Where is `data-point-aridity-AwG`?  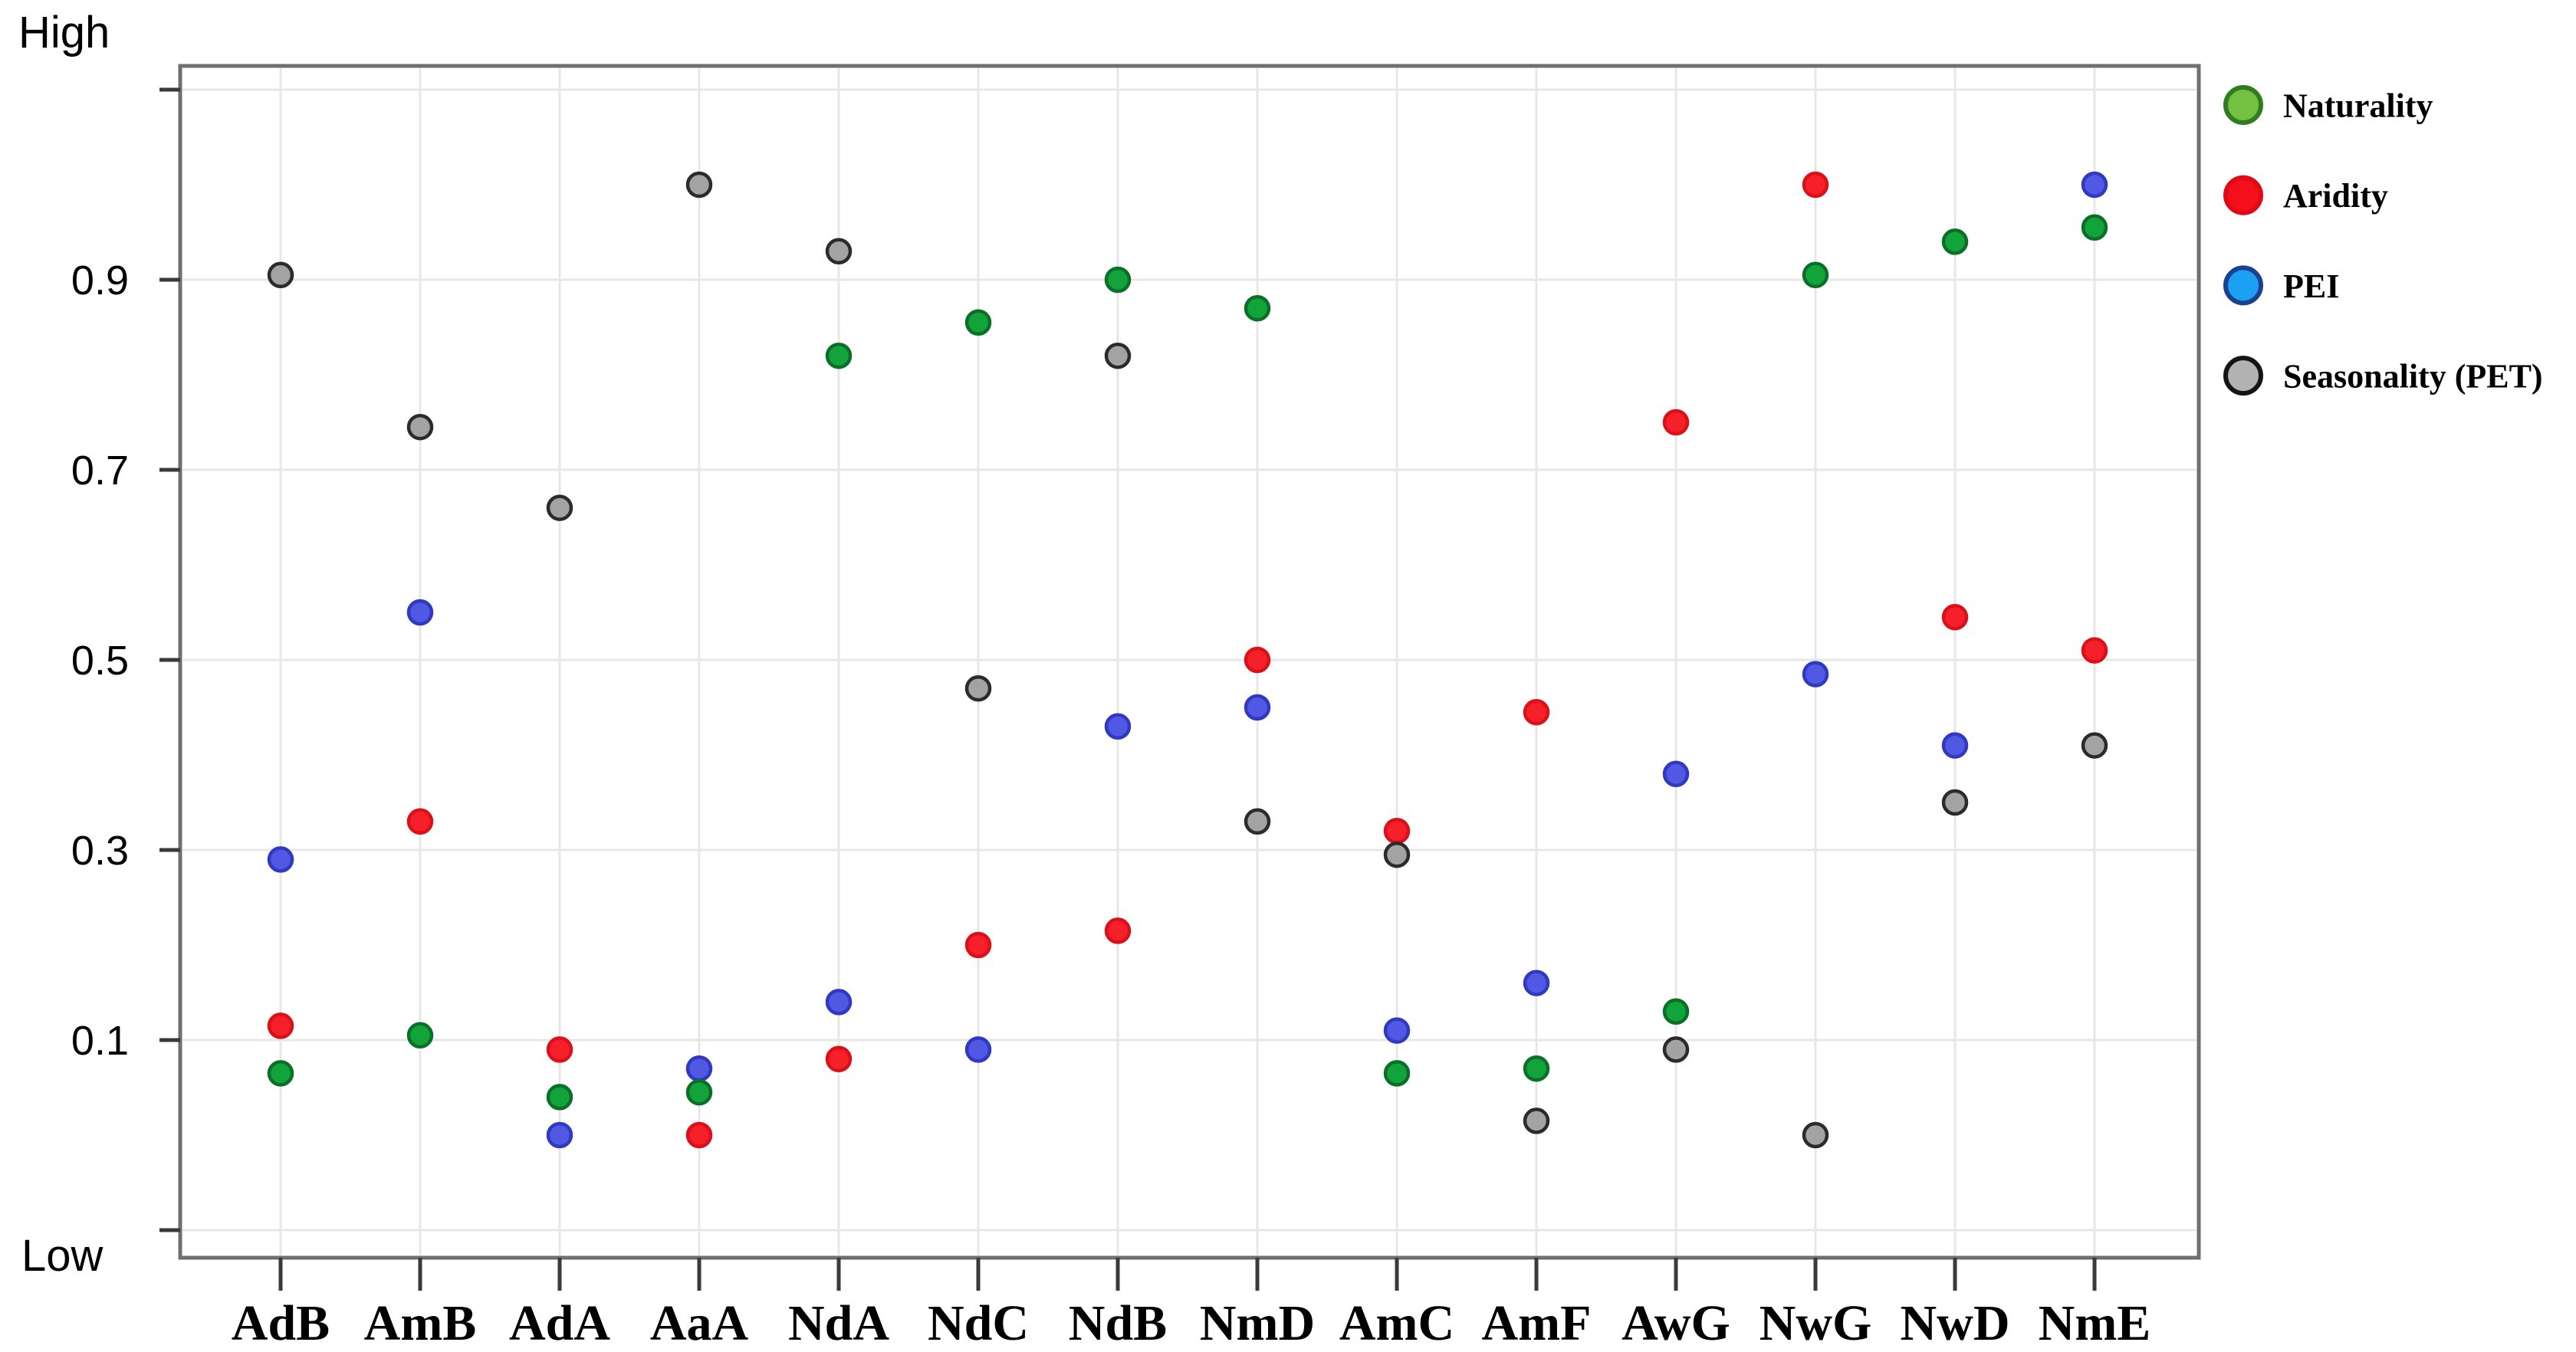 data-point-aridity-AwG is located at coordinates (1676, 422).